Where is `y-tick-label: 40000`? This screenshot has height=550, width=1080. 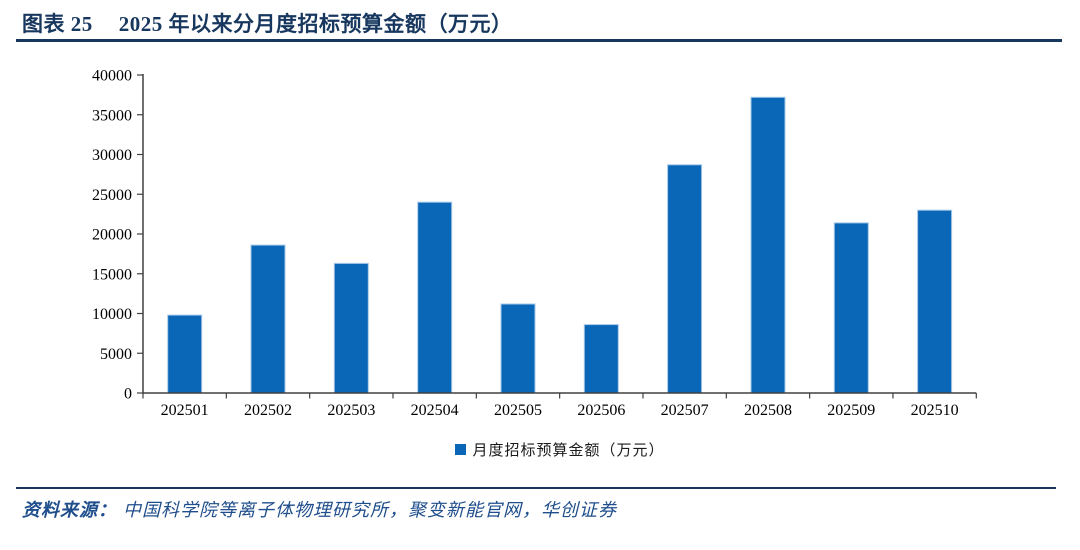 y-tick-label: 40000 is located at coordinates (112, 76).